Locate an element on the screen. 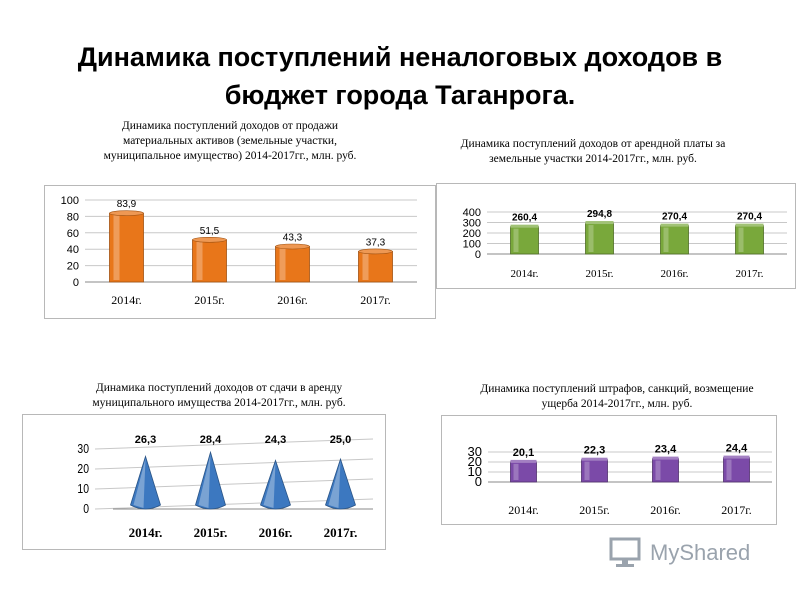 This screenshot has width=800, height=600. chart-3-data-label: 26,3 is located at coordinates (145, 440).